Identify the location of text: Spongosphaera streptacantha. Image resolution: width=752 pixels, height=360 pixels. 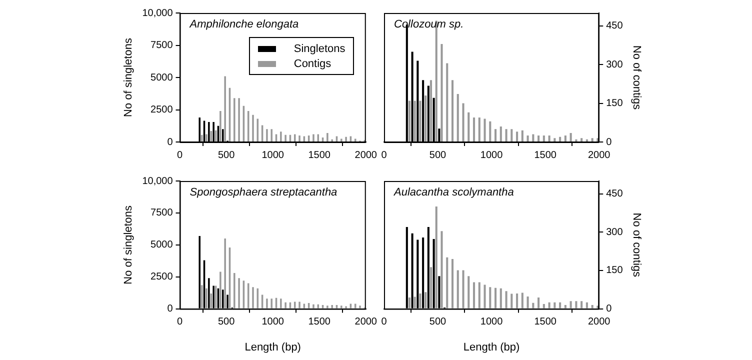
(264, 192).